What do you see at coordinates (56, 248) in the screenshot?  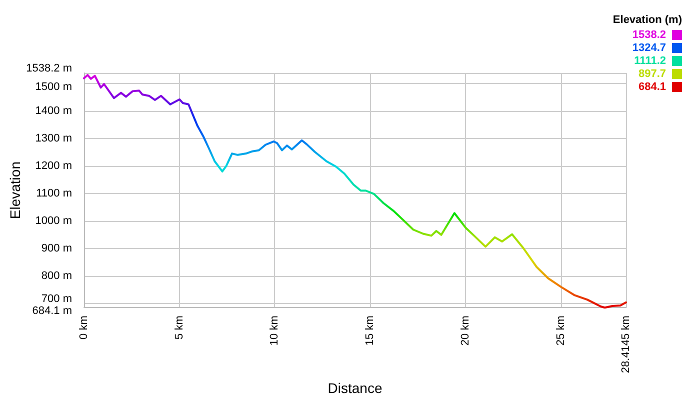 I see `y-tick-label: 900 m` at bounding box center [56, 248].